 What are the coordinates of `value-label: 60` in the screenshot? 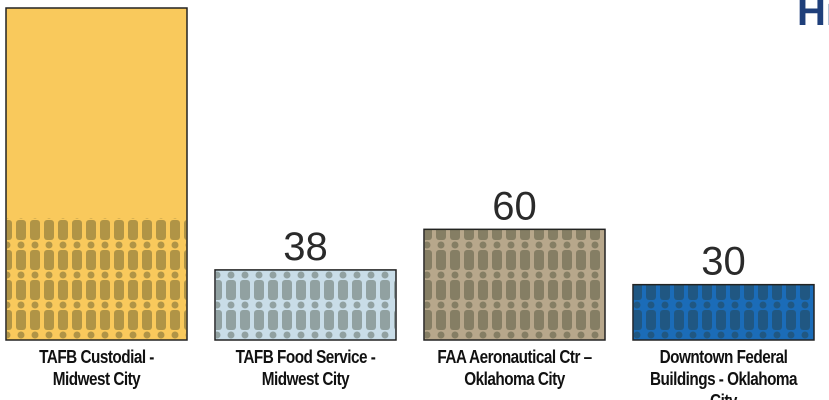 It's located at (514, 206).